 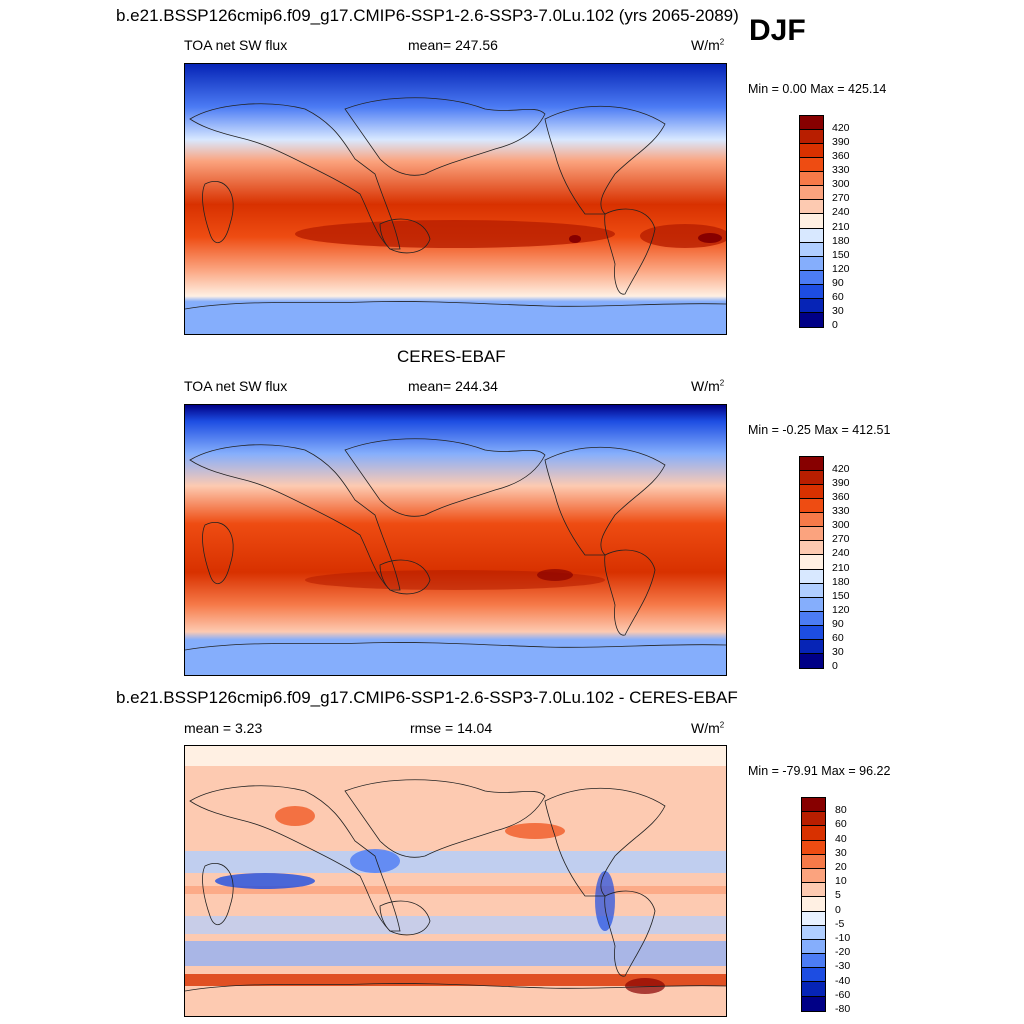 I want to click on colorbar-label: -30, so click(x=843, y=966).